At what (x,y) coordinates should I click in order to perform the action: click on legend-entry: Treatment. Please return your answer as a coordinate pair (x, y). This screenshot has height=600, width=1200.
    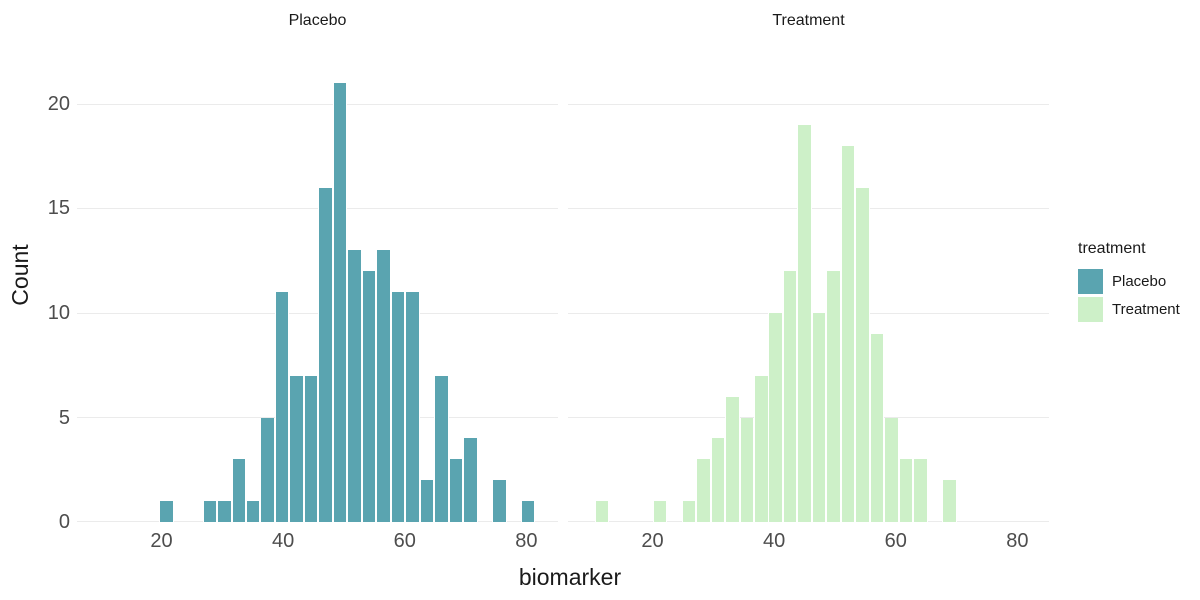
    Looking at the image, I should click on (1129, 309).